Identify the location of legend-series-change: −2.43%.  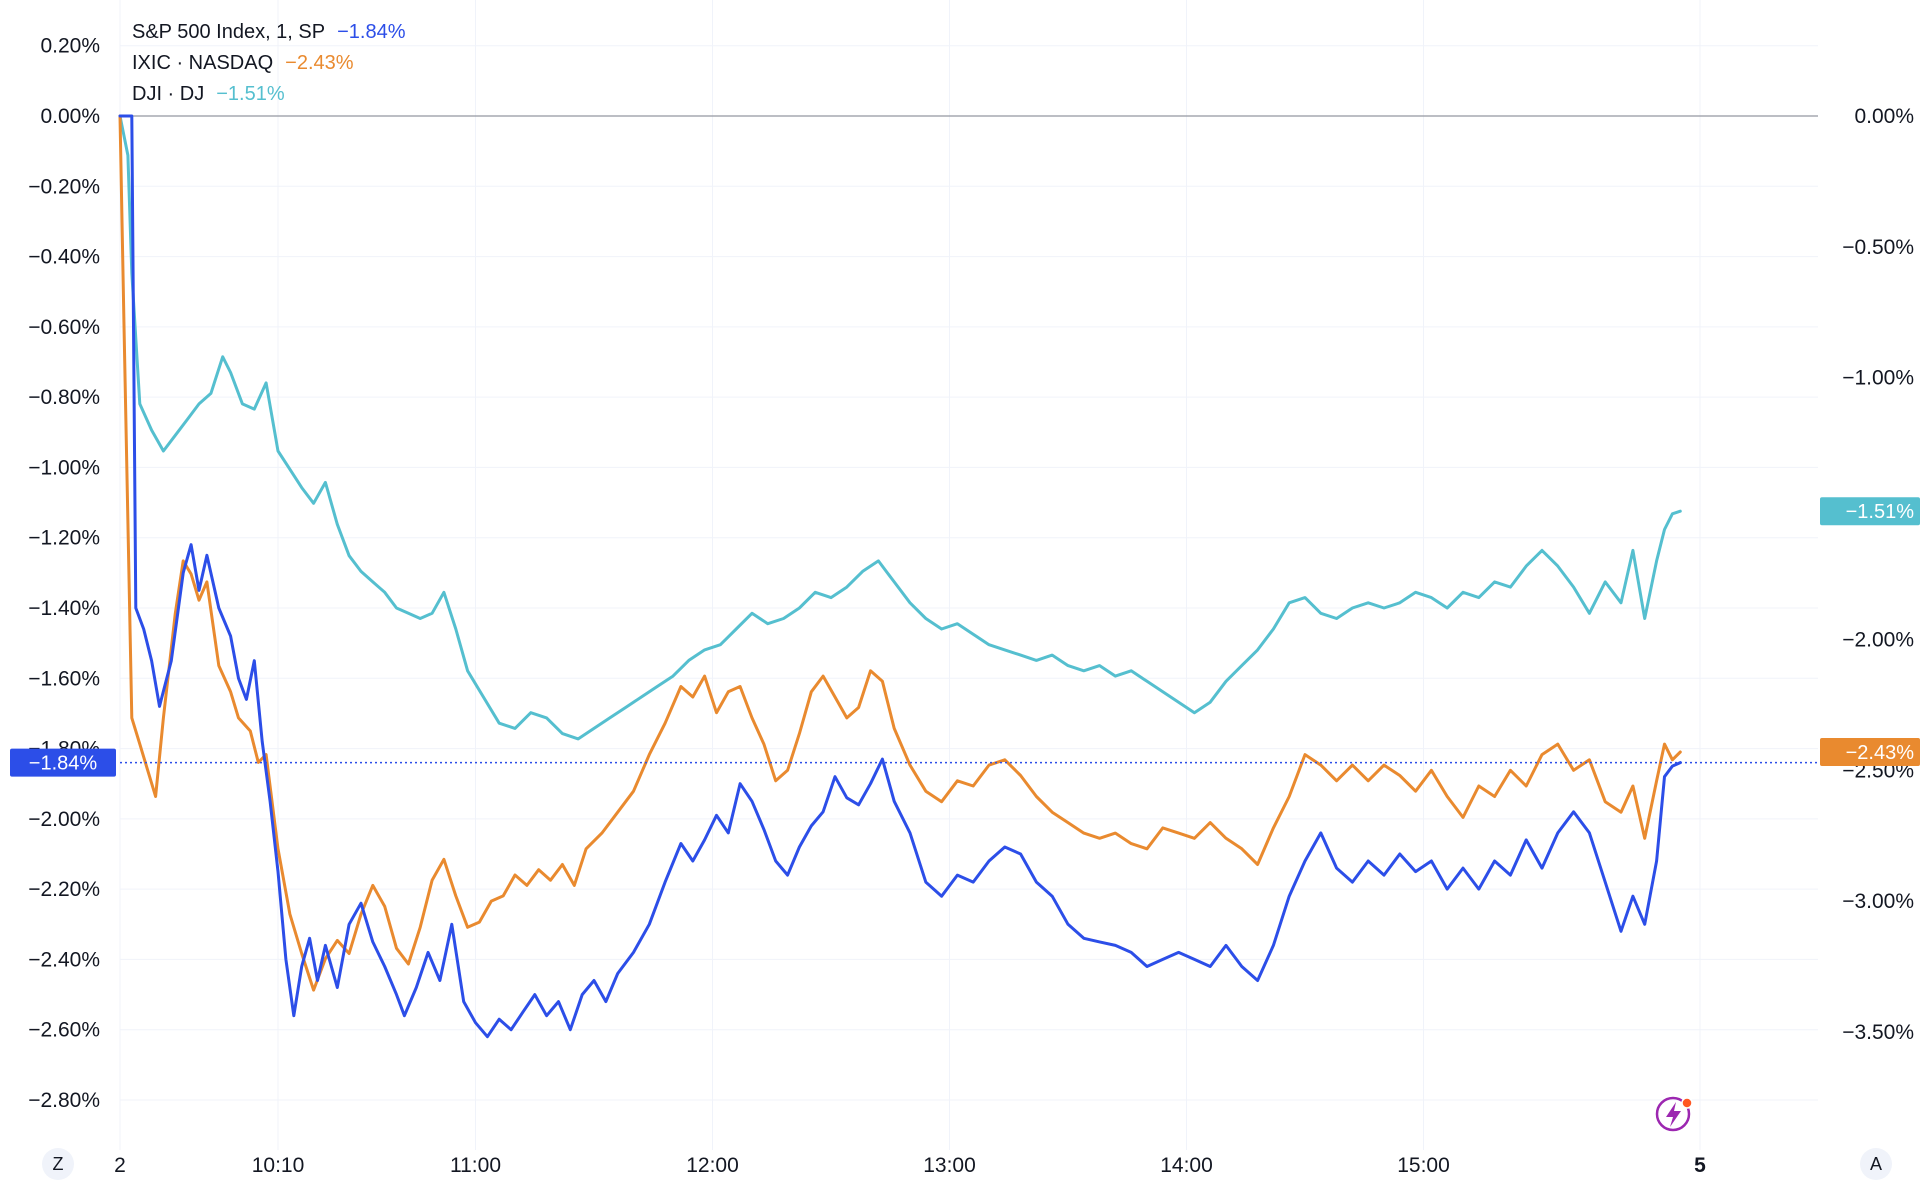
(319, 63).